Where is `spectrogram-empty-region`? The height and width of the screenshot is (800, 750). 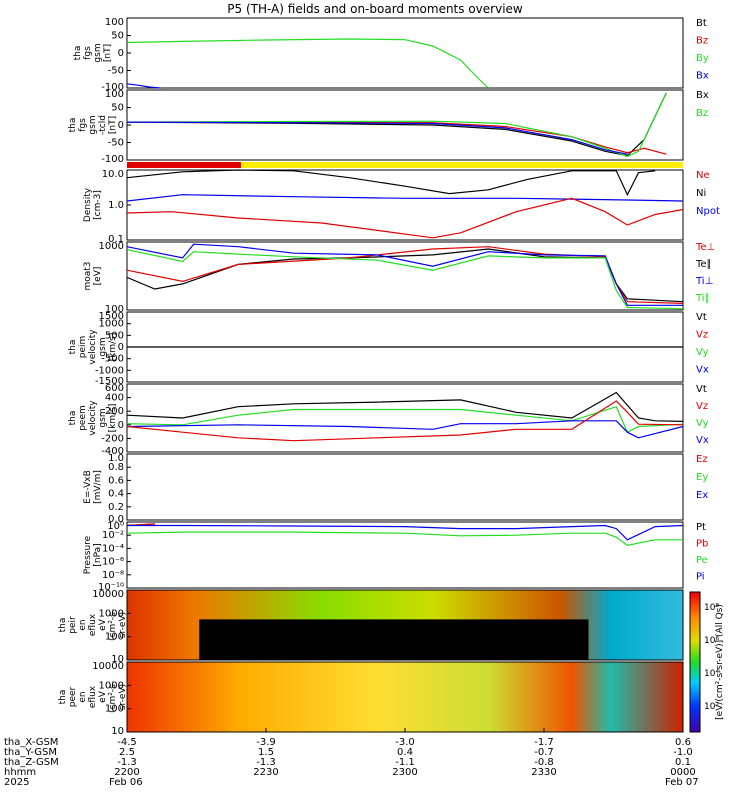
spectrogram-empty-region is located at coordinates (394, 639).